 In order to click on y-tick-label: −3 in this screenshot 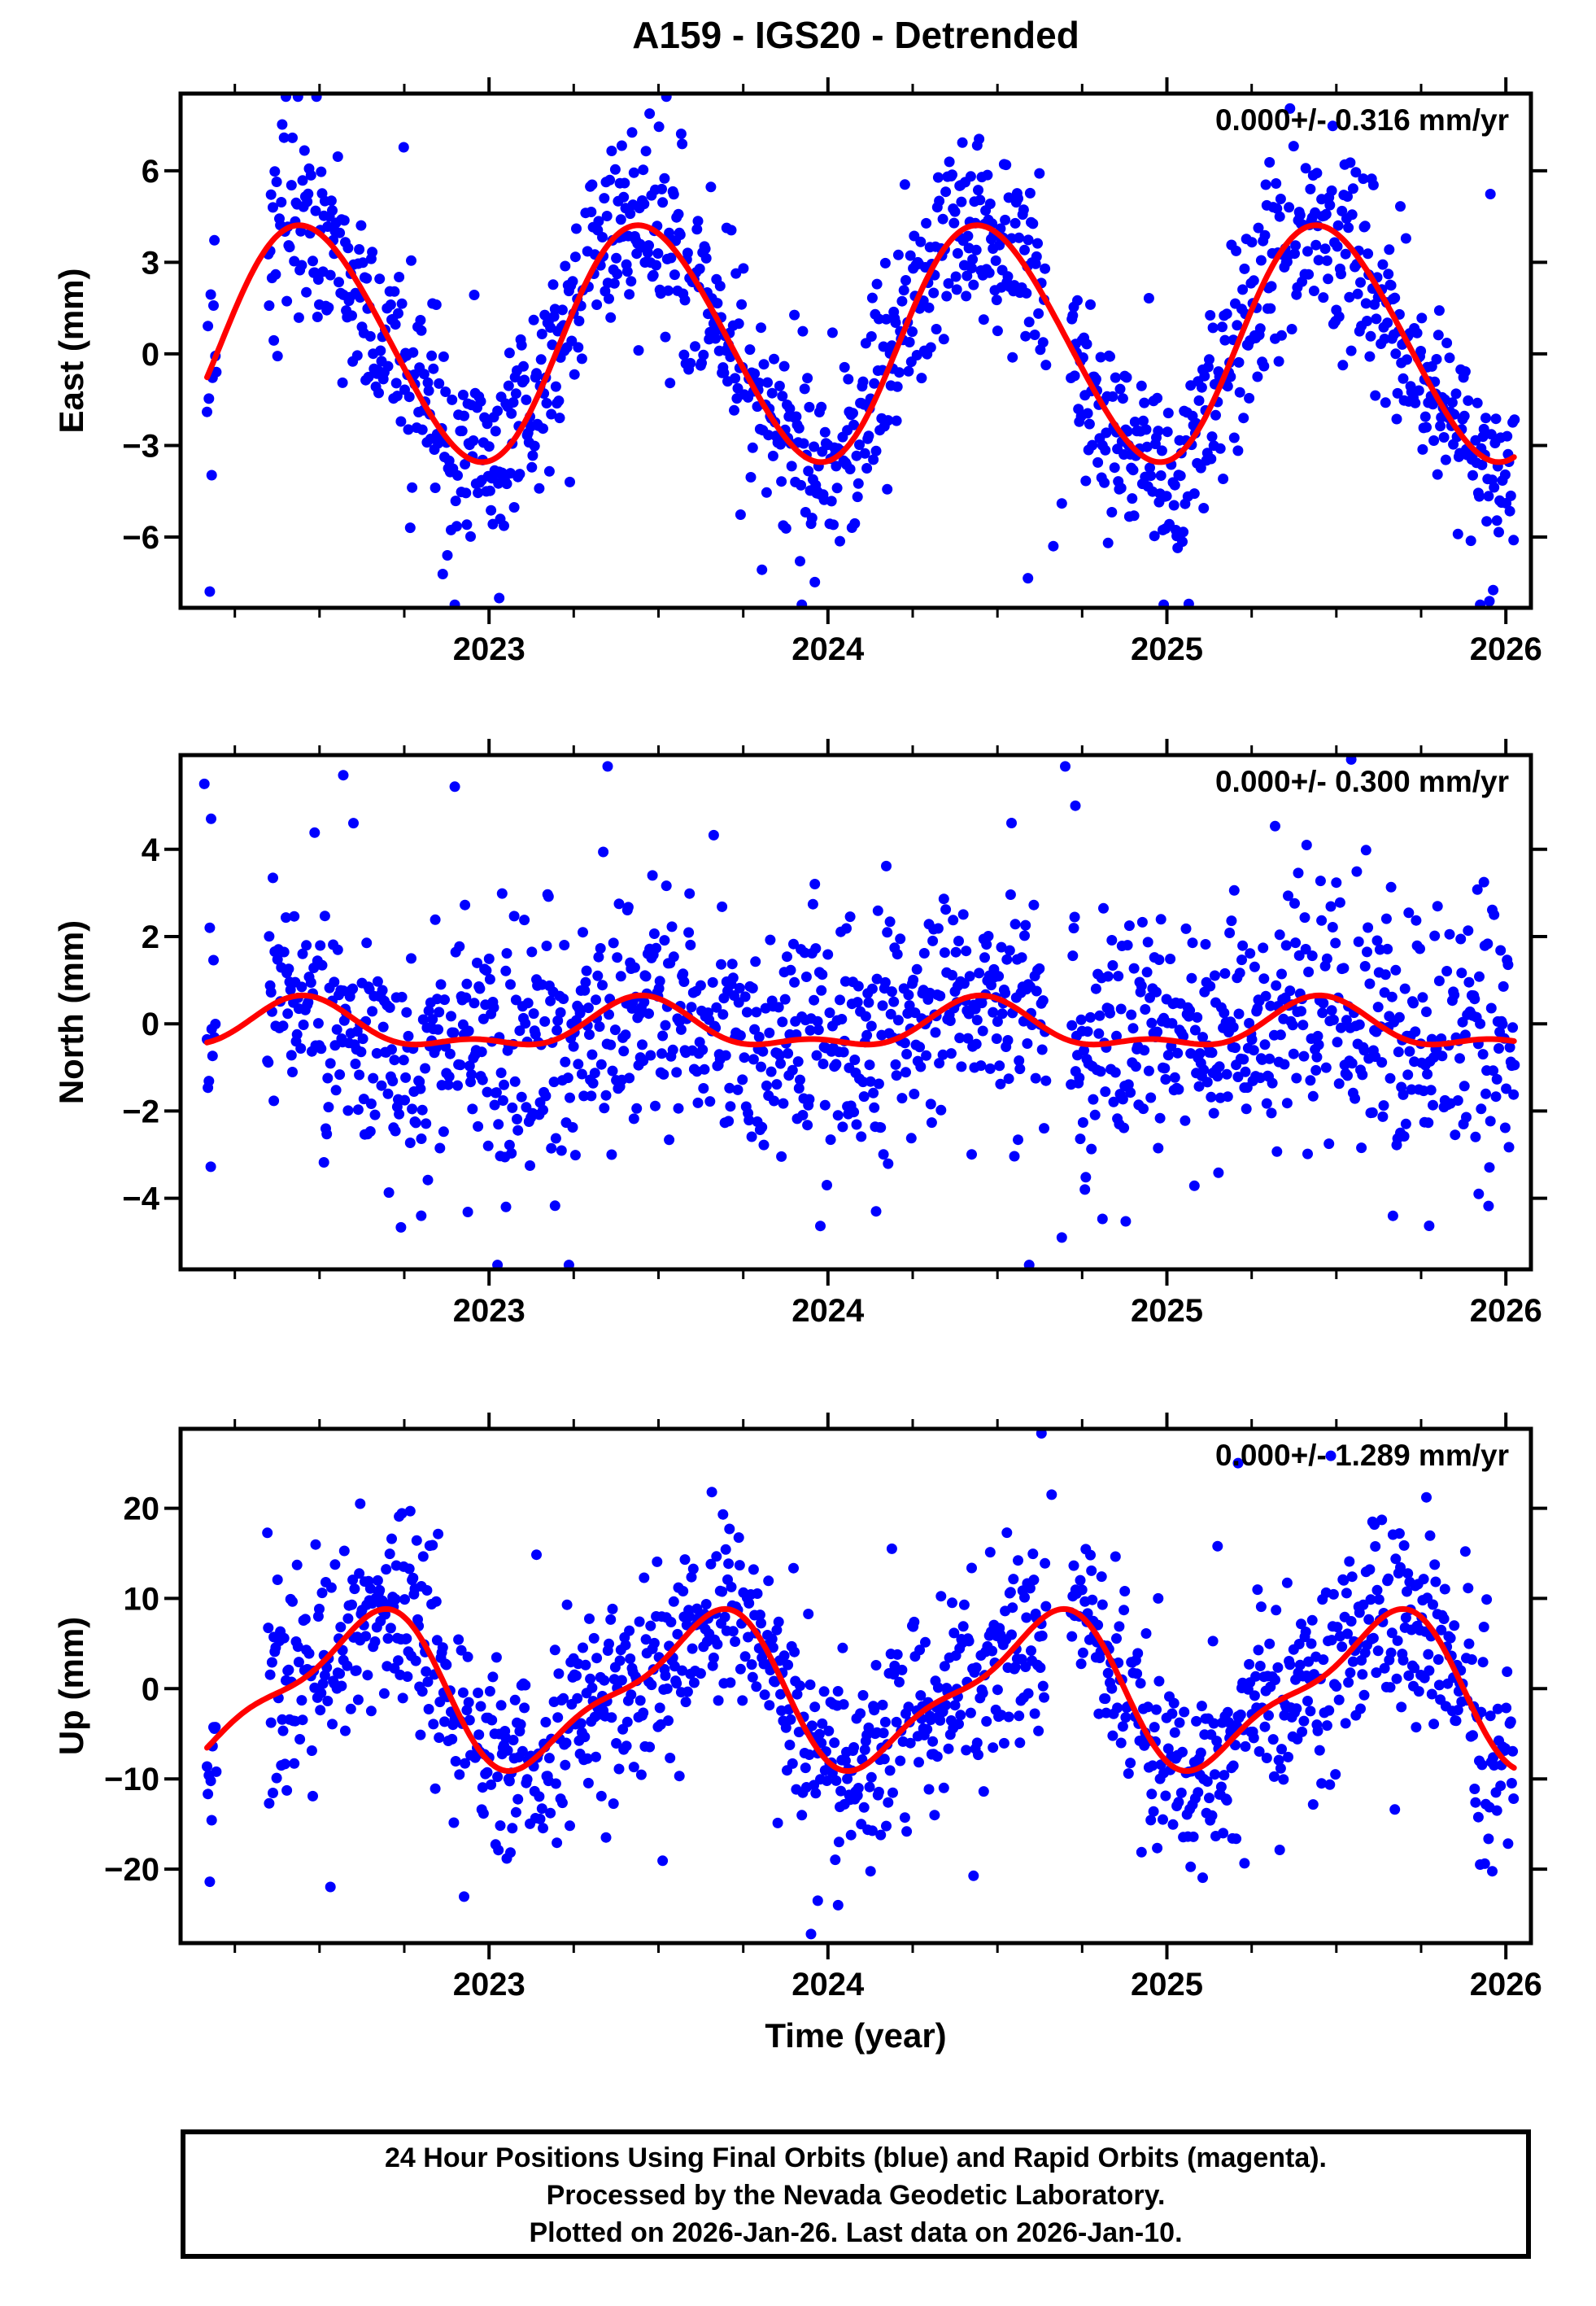, I will do `click(140, 447)`.